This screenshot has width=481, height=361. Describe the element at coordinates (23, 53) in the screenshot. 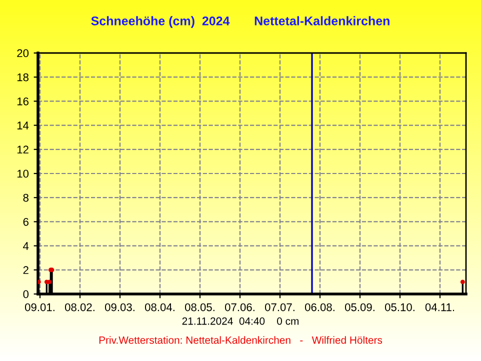

I see `y-tick-label: 20` at that location.